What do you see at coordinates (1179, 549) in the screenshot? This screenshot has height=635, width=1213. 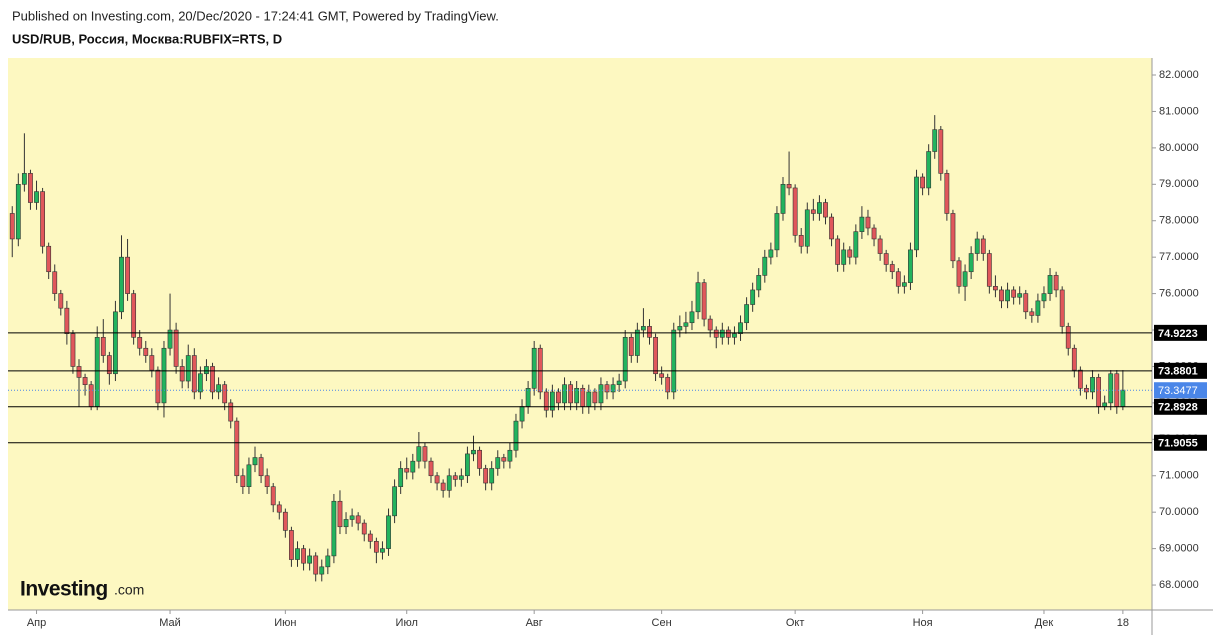 I see `y-tick-label: 69.0000` at bounding box center [1179, 549].